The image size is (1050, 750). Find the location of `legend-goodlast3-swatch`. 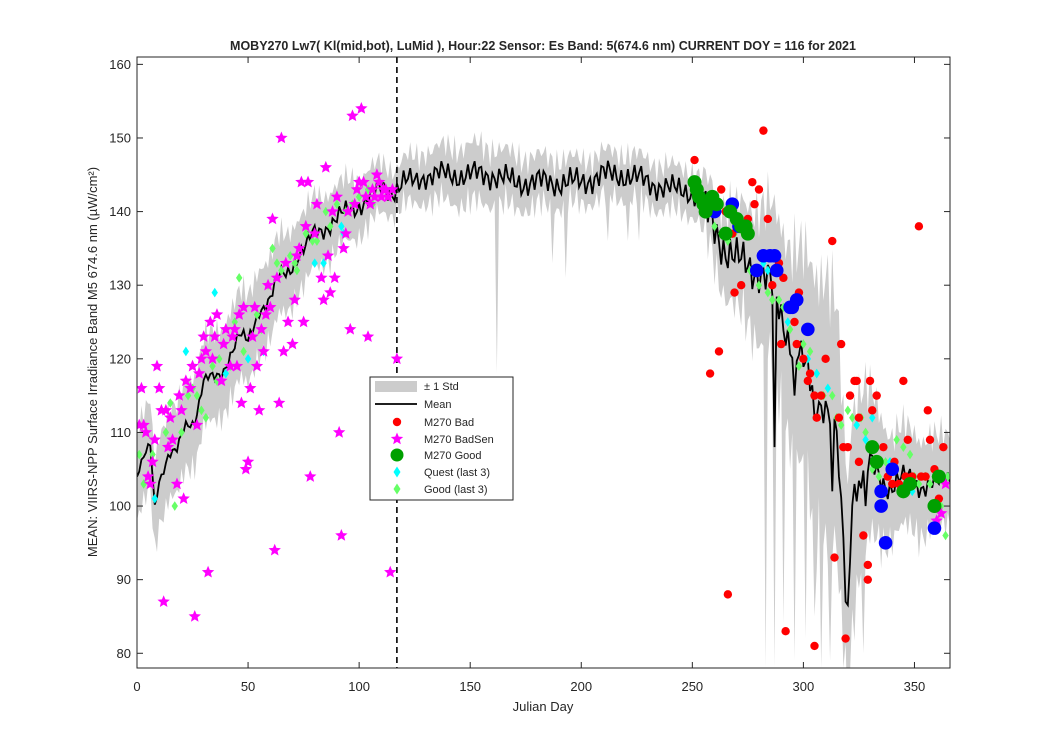

legend-goodlast3-swatch is located at coordinates (397, 489).